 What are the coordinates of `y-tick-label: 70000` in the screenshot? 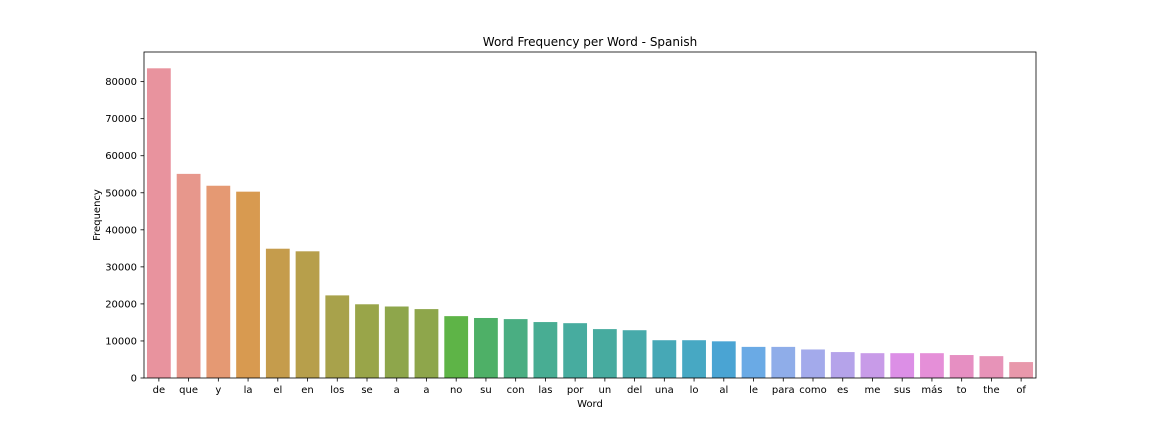 It's located at (121, 119).